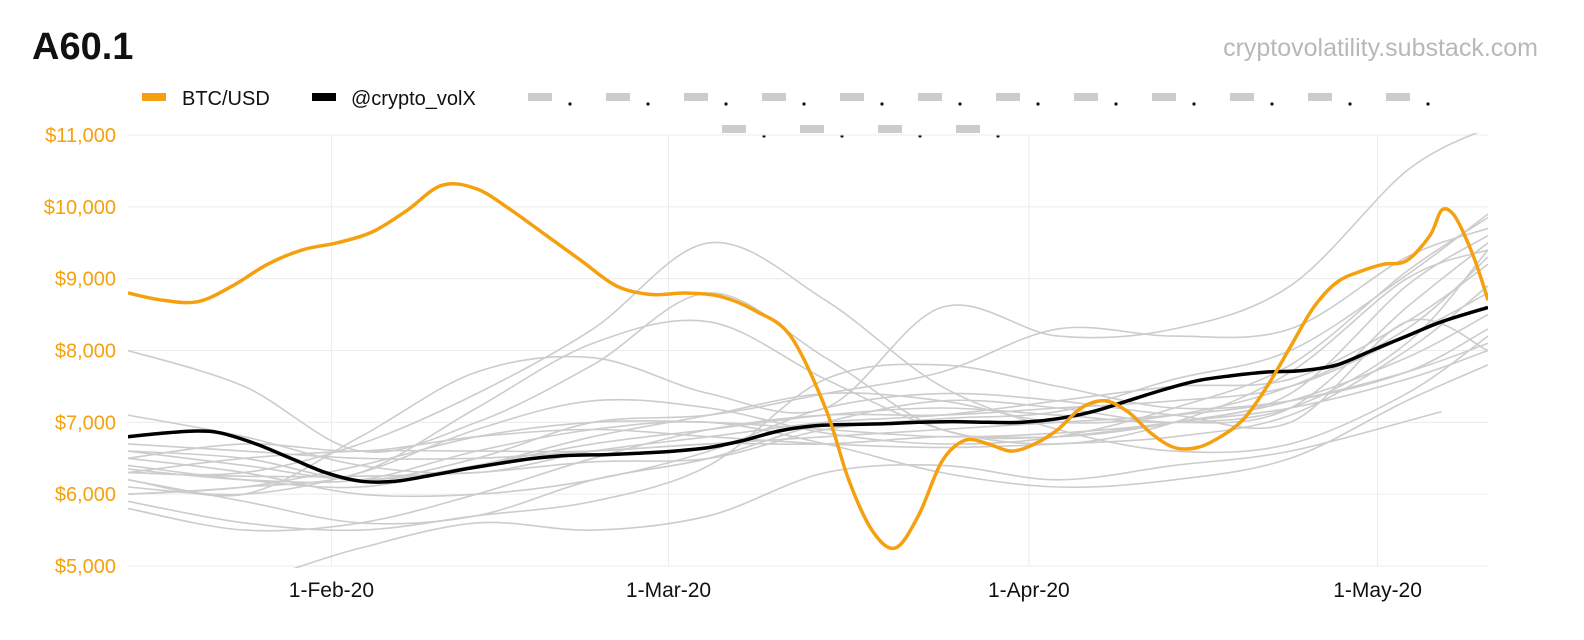 This screenshot has width=1584, height=640. I want to click on legend-swatch-btc, so click(154, 97).